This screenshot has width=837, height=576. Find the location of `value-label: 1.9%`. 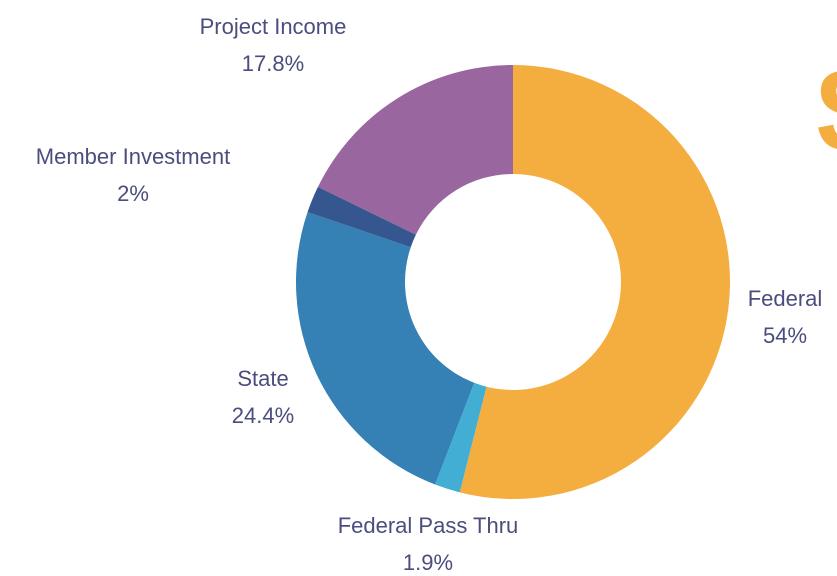

value-label: 1.9% is located at coordinates (428, 562).